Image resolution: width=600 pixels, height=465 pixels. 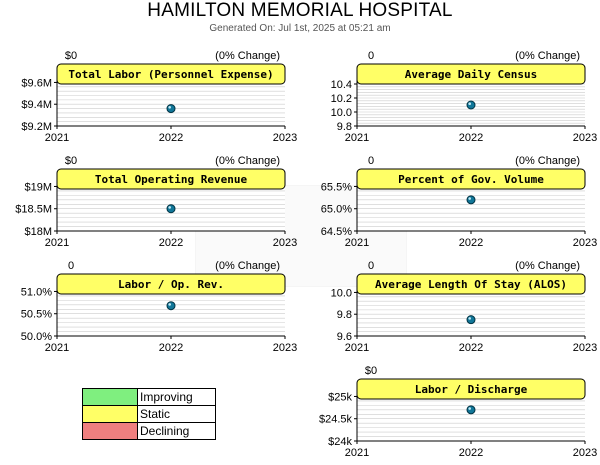 What do you see at coordinates (340, 397) in the screenshot?
I see `y-tick-label: $25k` at bounding box center [340, 397].